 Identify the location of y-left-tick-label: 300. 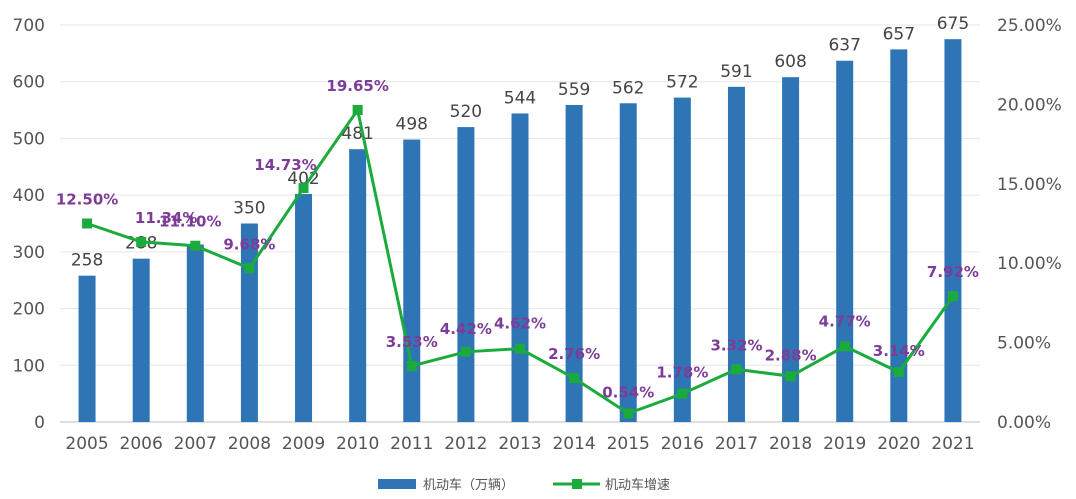
(29, 253).